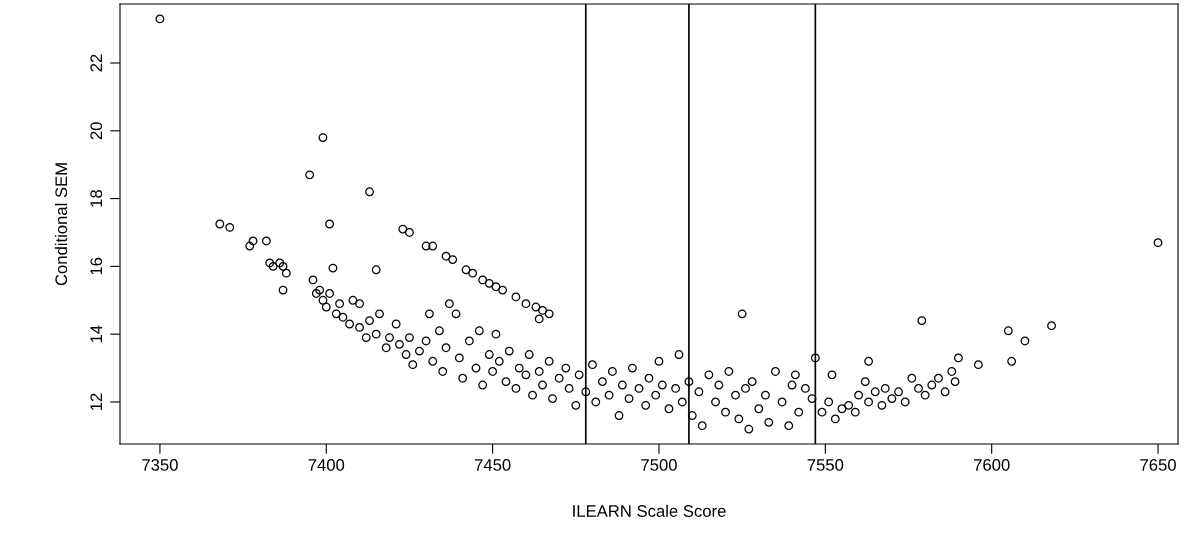  I want to click on y-tick-label: 20, so click(96, 131).